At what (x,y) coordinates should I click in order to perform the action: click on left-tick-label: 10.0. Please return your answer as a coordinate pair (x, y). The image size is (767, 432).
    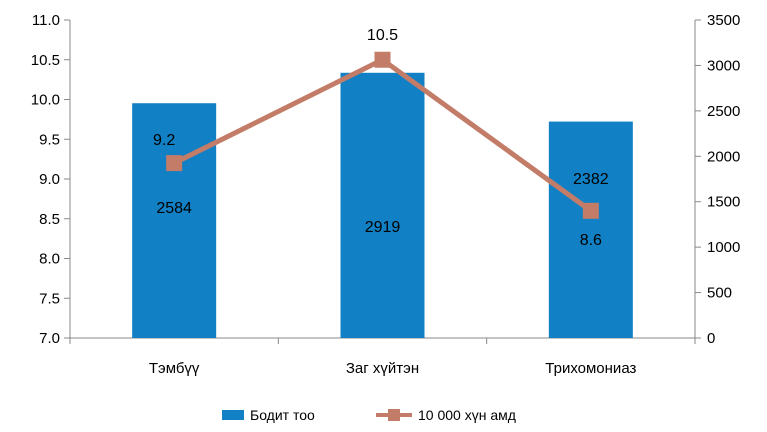
    Looking at the image, I should click on (45, 100).